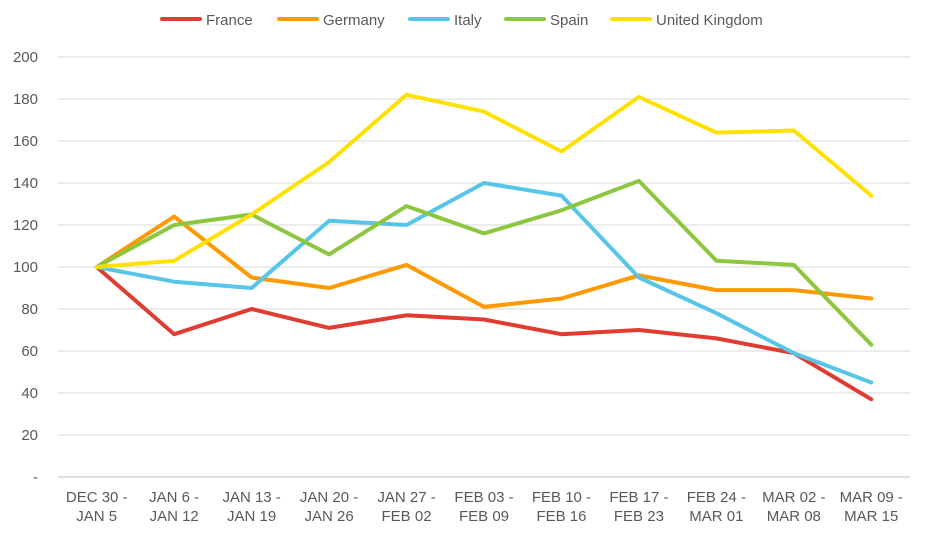 This screenshot has width=929, height=534. What do you see at coordinates (716, 516) in the screenshot?
I see `x-tick-label: MAR 01` at bounding box center [716, 516].